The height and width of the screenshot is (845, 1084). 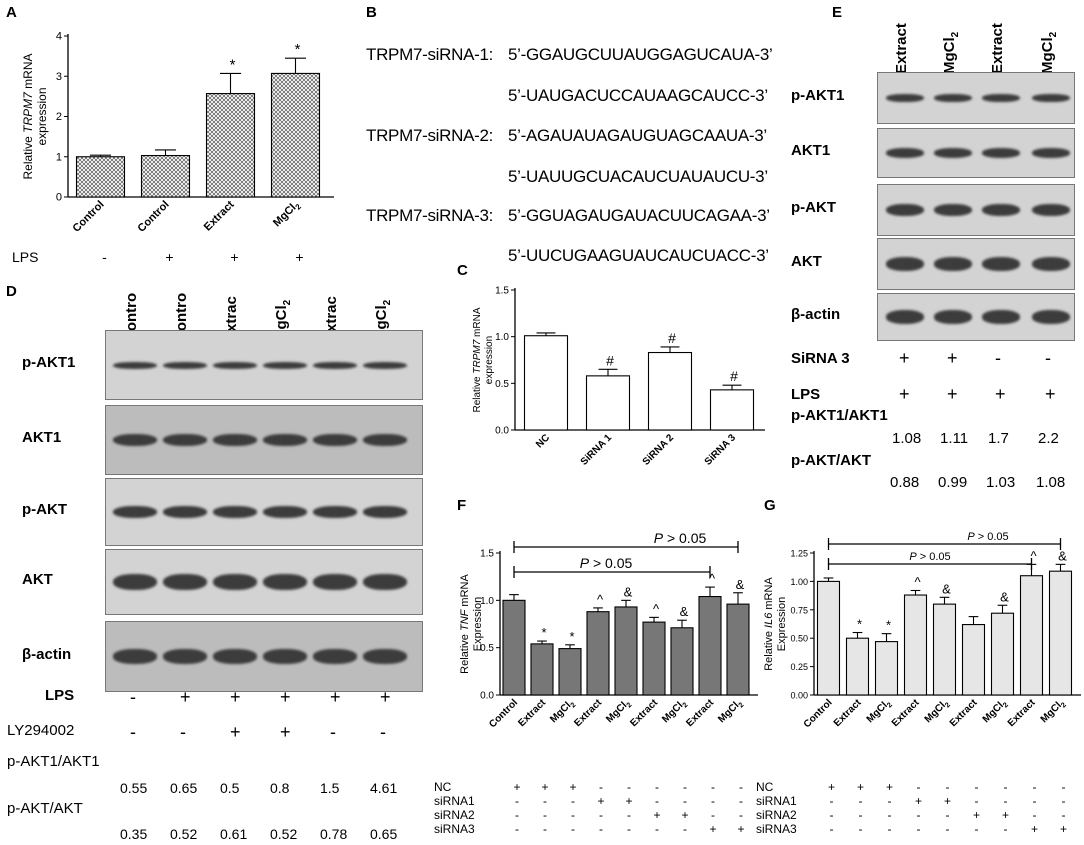 I want to click on y-axis-label: Relative IL6 mRNA, so click(x=769, y=624).